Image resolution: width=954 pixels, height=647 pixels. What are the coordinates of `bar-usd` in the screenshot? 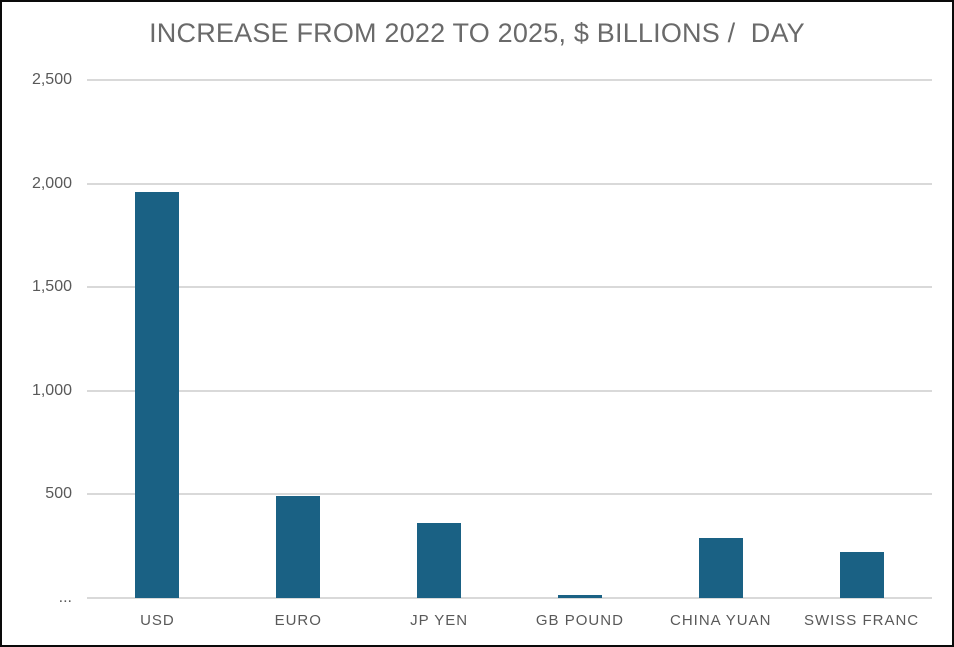 It's located at (157, 395).